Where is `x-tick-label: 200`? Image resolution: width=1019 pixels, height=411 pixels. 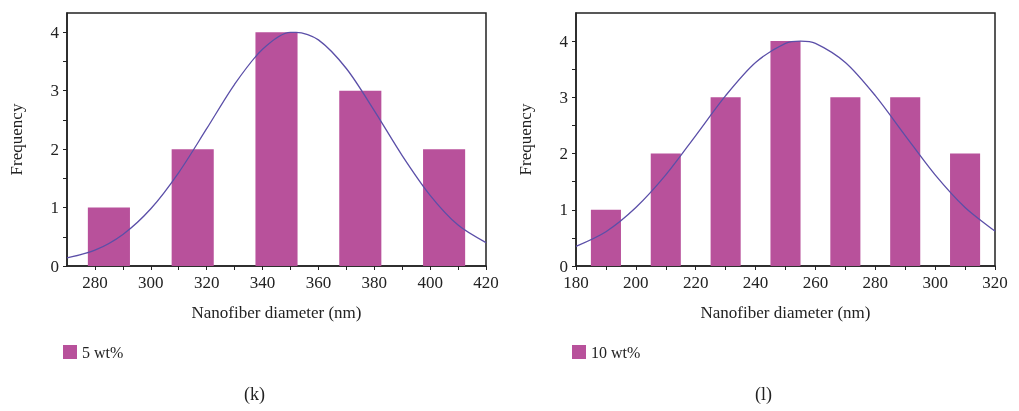 x-tick-label: 200 is located at coordinates (636, 282).